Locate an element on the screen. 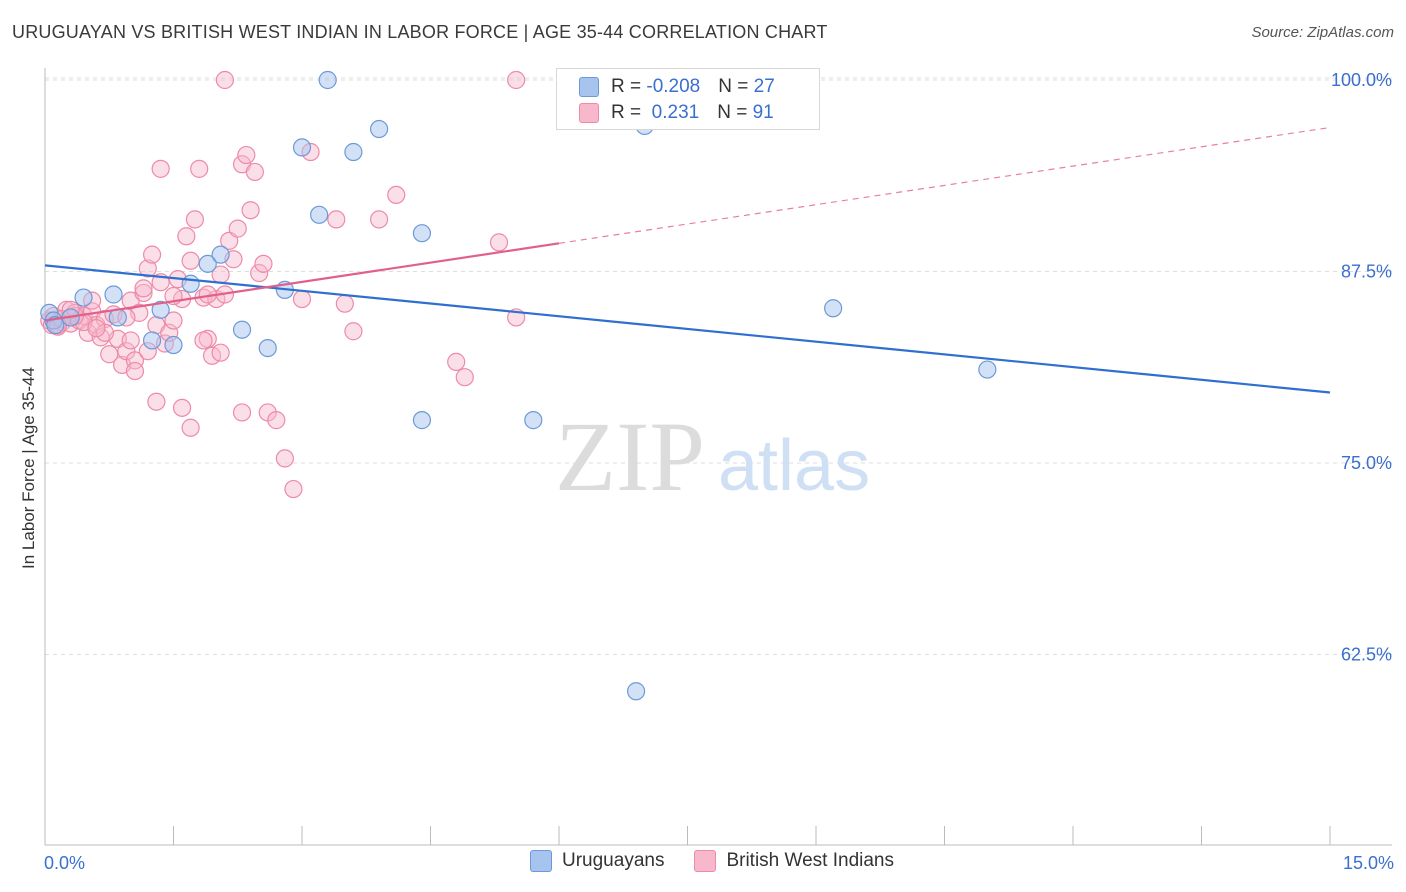  legend-item-british-west-indians: British West Indians is located at coordinates (794, 861).